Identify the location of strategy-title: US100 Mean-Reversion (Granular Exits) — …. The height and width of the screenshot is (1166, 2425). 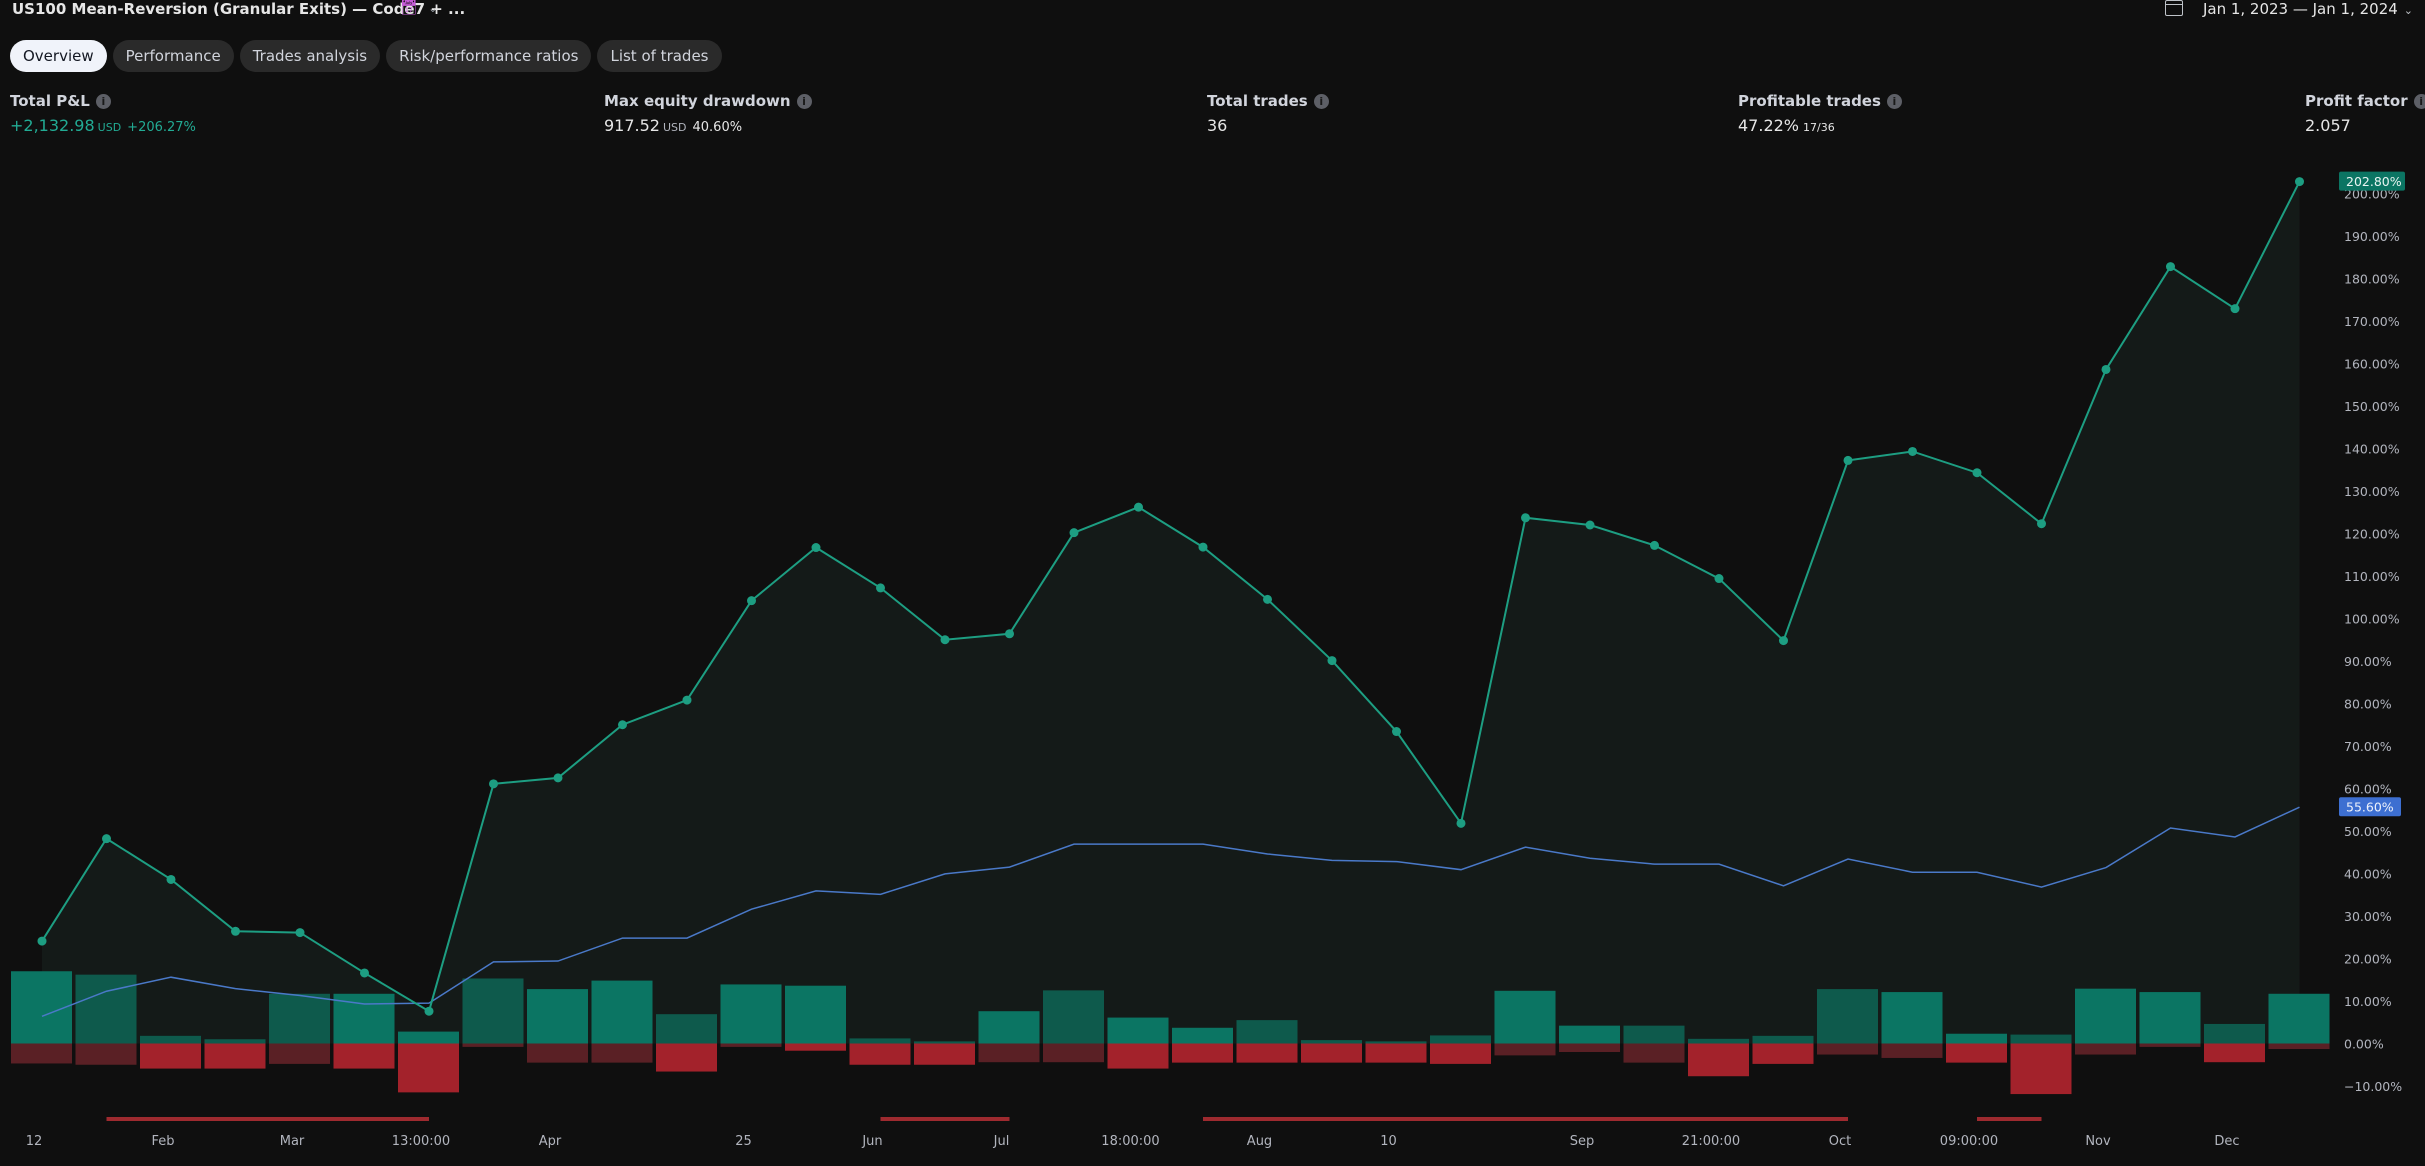
(239, 9).